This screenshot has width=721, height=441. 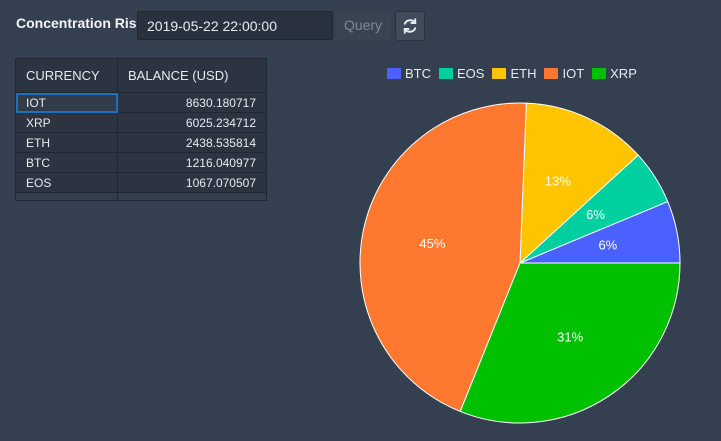 What do you see at coordinates (66, 75) in the screenshot?
I see `column-header-currency: CURRENCY` at bounding box center [66, 75].